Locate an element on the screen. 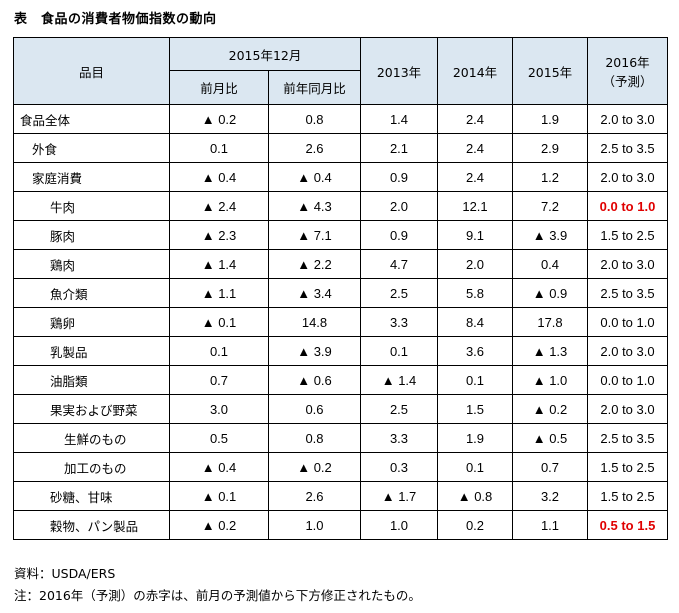 Image resolution: width=679 pixels, height=613 pixels. header-group-dec2015: 2015年12月 is located at coordinates (265, 54).